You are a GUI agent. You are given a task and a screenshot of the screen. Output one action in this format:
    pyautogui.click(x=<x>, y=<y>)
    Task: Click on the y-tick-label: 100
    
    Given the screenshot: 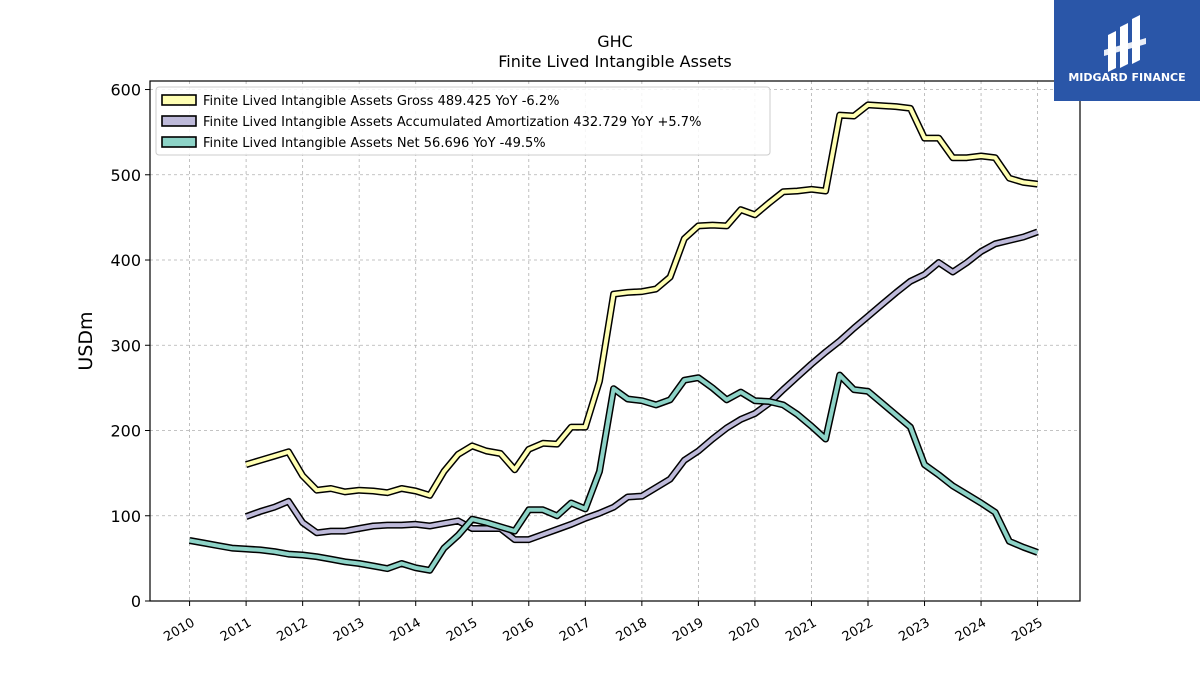 What is the action you would take?
    pyautogui.click(x=125, y=516)
    